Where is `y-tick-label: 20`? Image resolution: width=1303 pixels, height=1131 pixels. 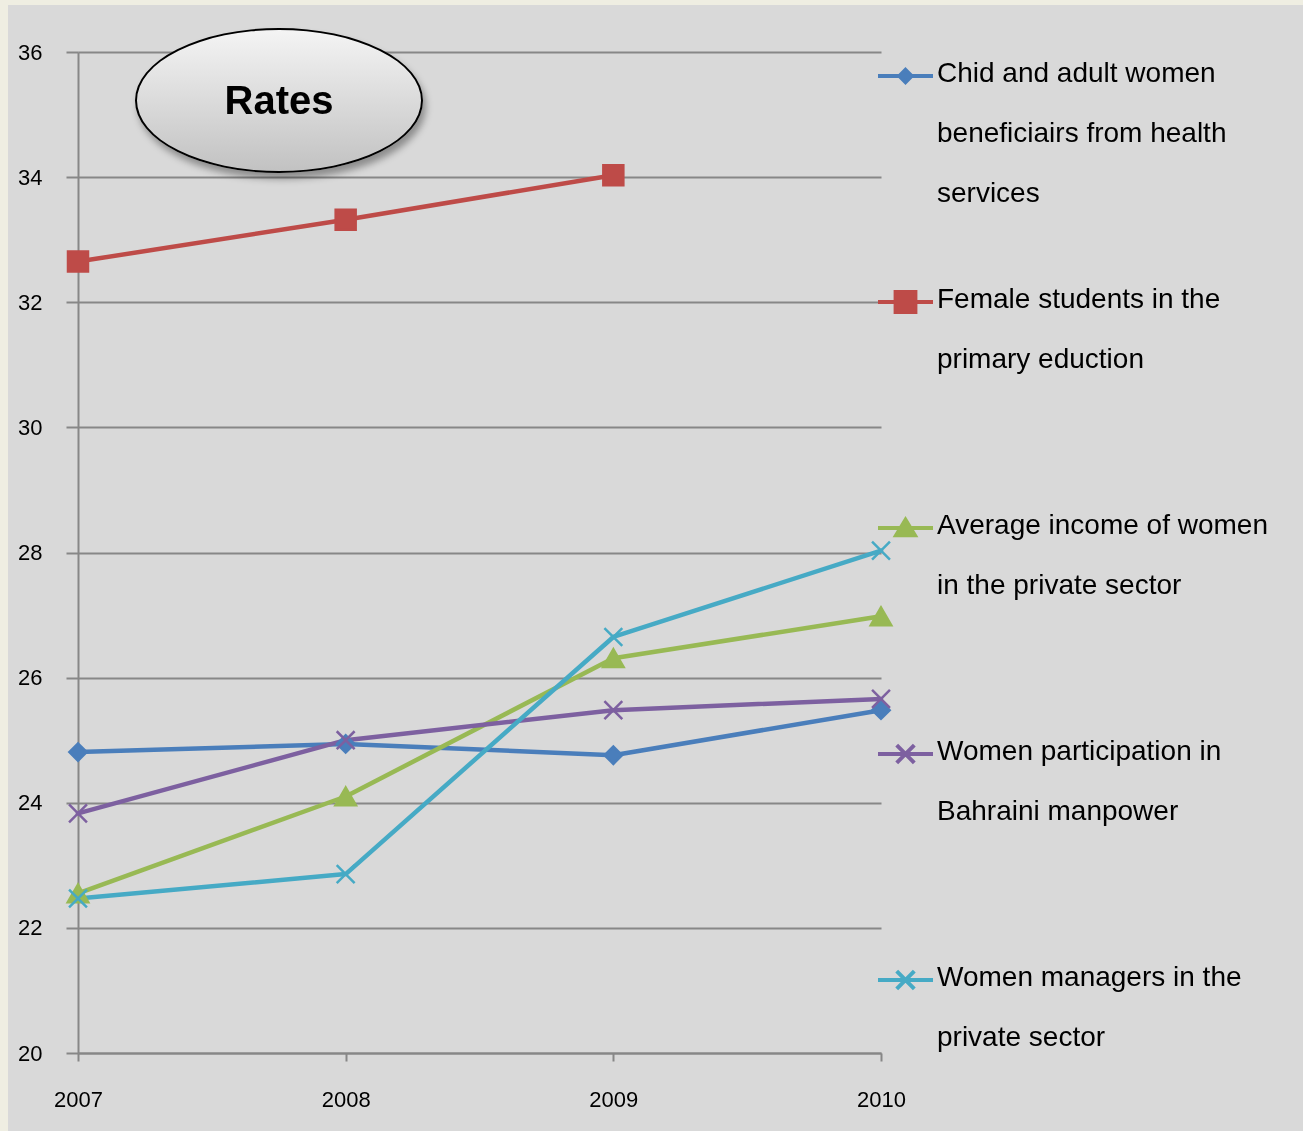 y-tick-label: 20 is located at coordinates (30, 1053).